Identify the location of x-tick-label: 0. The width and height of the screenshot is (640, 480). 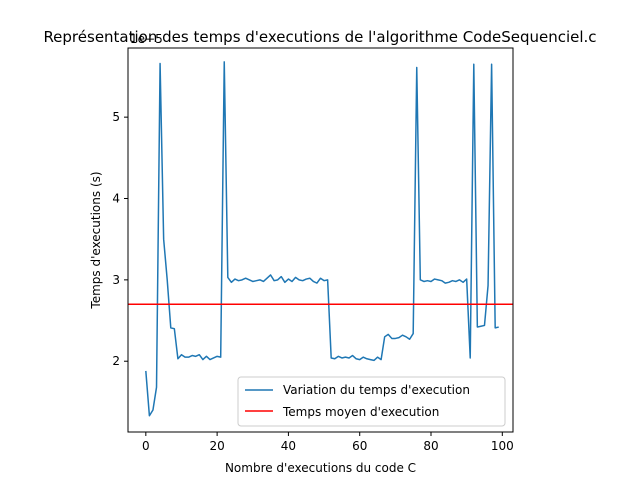
(146, 446).